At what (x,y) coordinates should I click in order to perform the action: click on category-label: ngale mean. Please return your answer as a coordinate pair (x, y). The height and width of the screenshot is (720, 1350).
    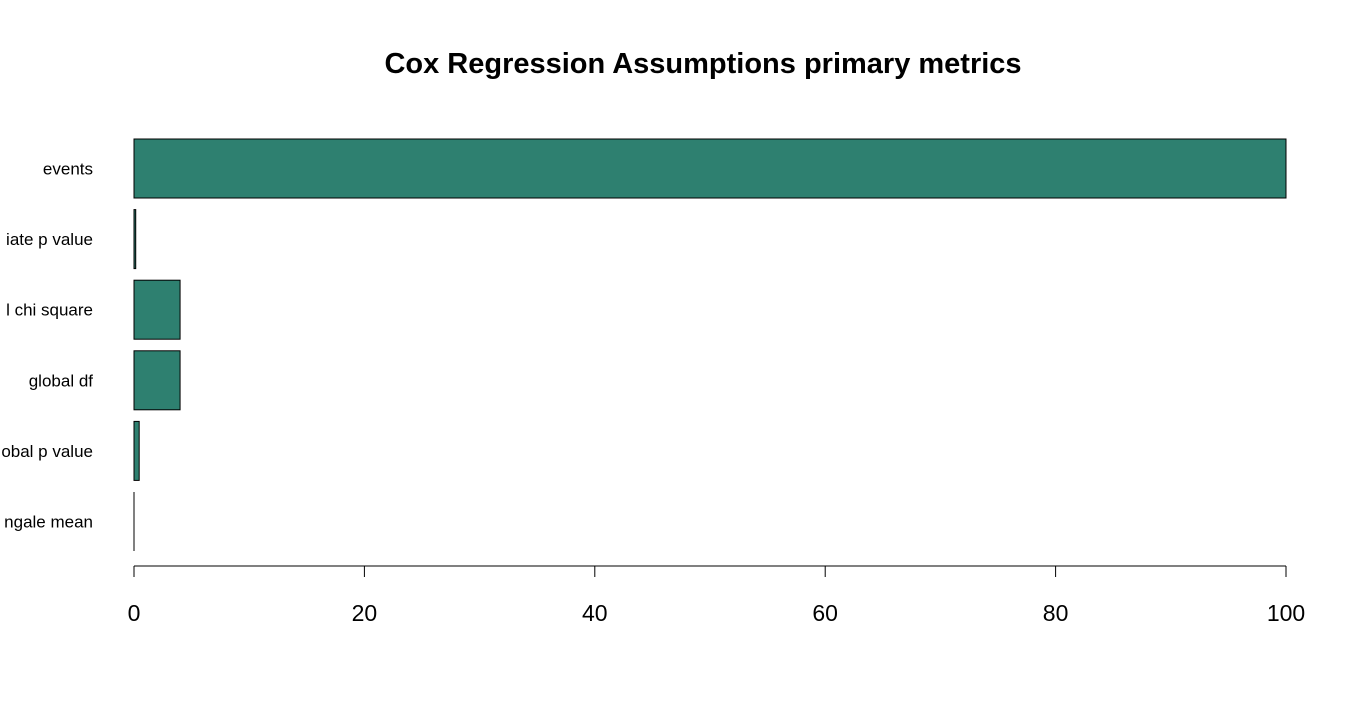
    Looking at the image, I should click on (48, 522).